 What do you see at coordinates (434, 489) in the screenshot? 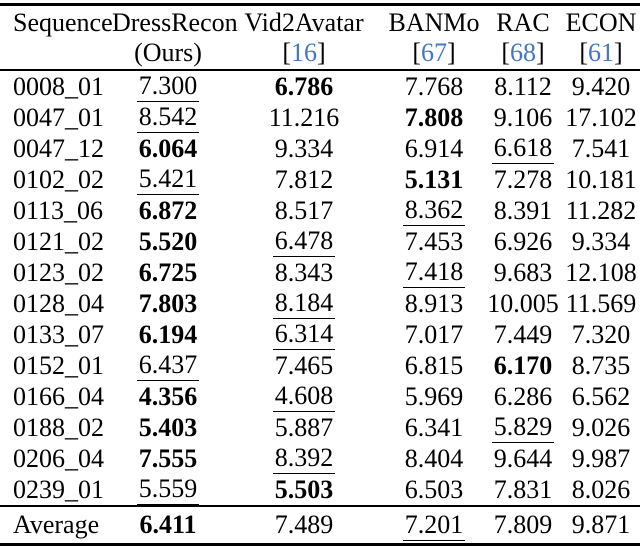
I see `value: 6.503` at bounding box center [434, 489].